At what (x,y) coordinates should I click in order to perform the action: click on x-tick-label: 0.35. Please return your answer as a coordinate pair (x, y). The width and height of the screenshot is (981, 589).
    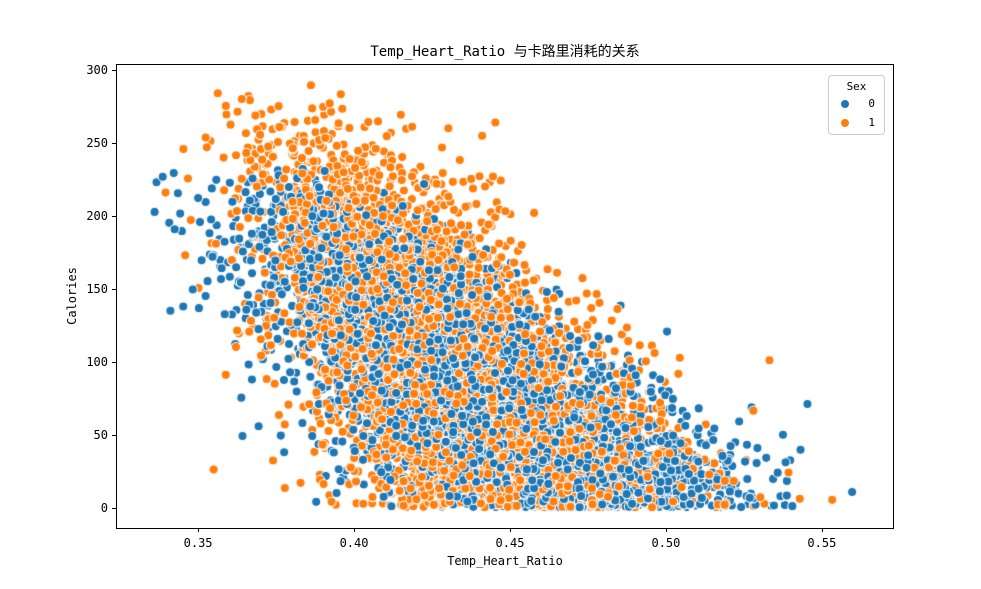
    Looking at the image, I should click on (198, 543).